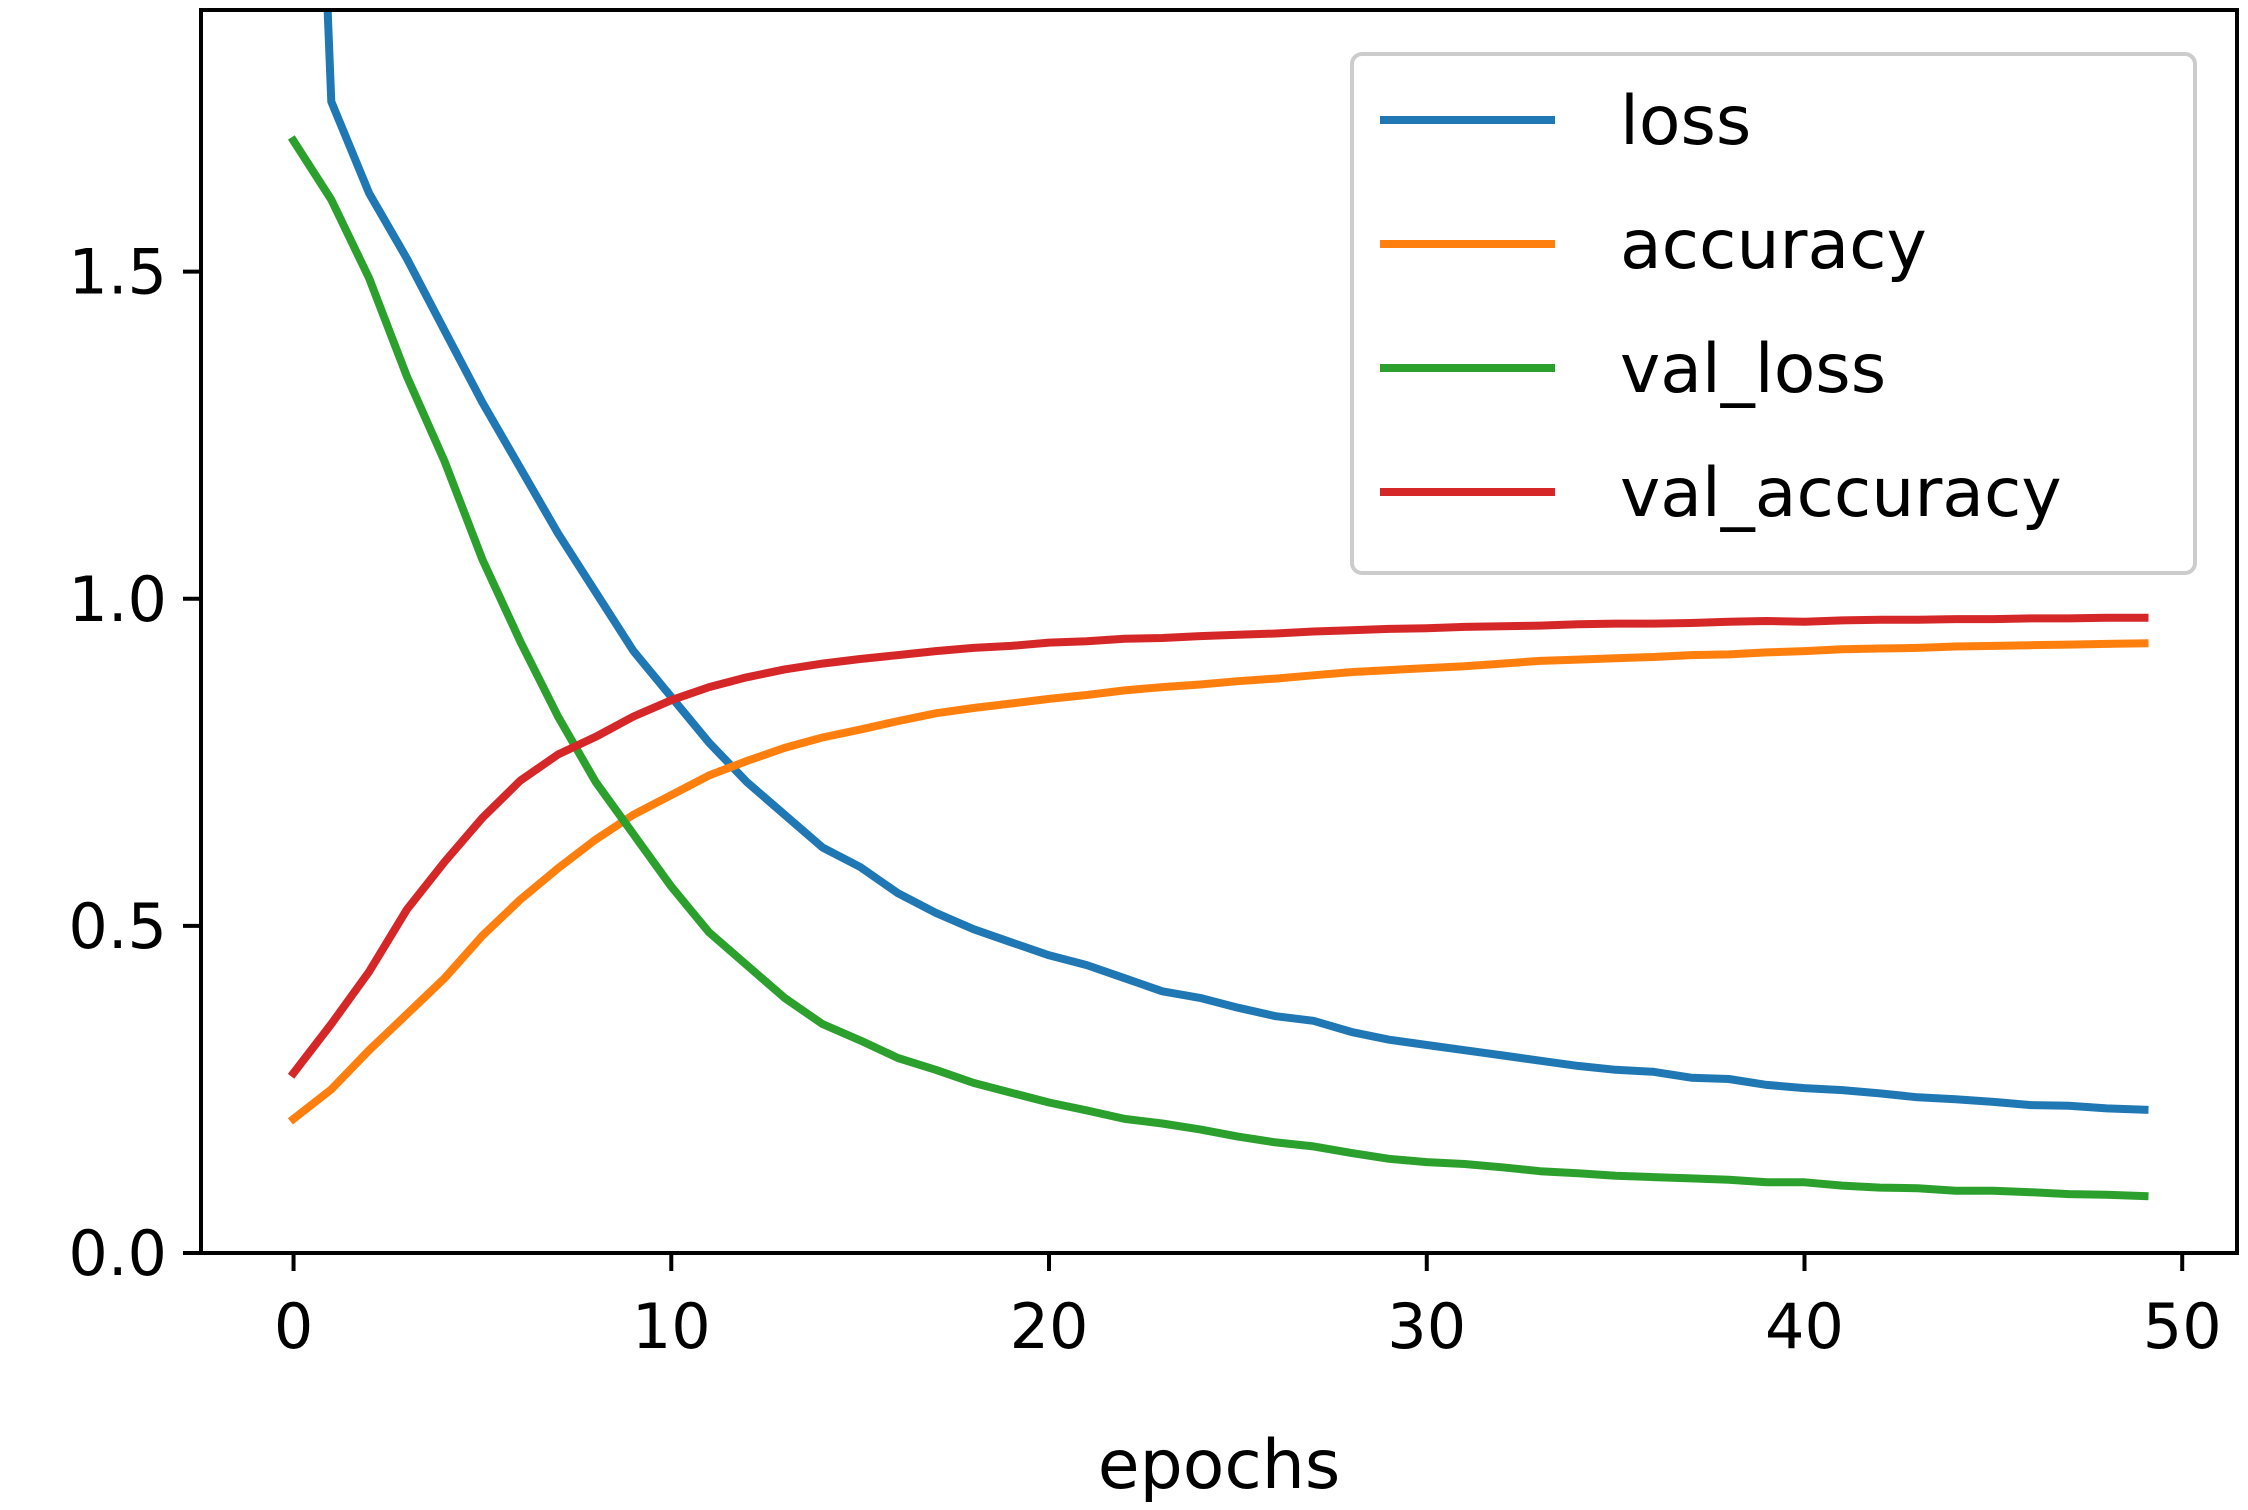 This screenshot has height=1510, width=2248. Describe the element at coordinates (1804, 1326) in the screenshot. I see `x-tick-label: 40` at that location.